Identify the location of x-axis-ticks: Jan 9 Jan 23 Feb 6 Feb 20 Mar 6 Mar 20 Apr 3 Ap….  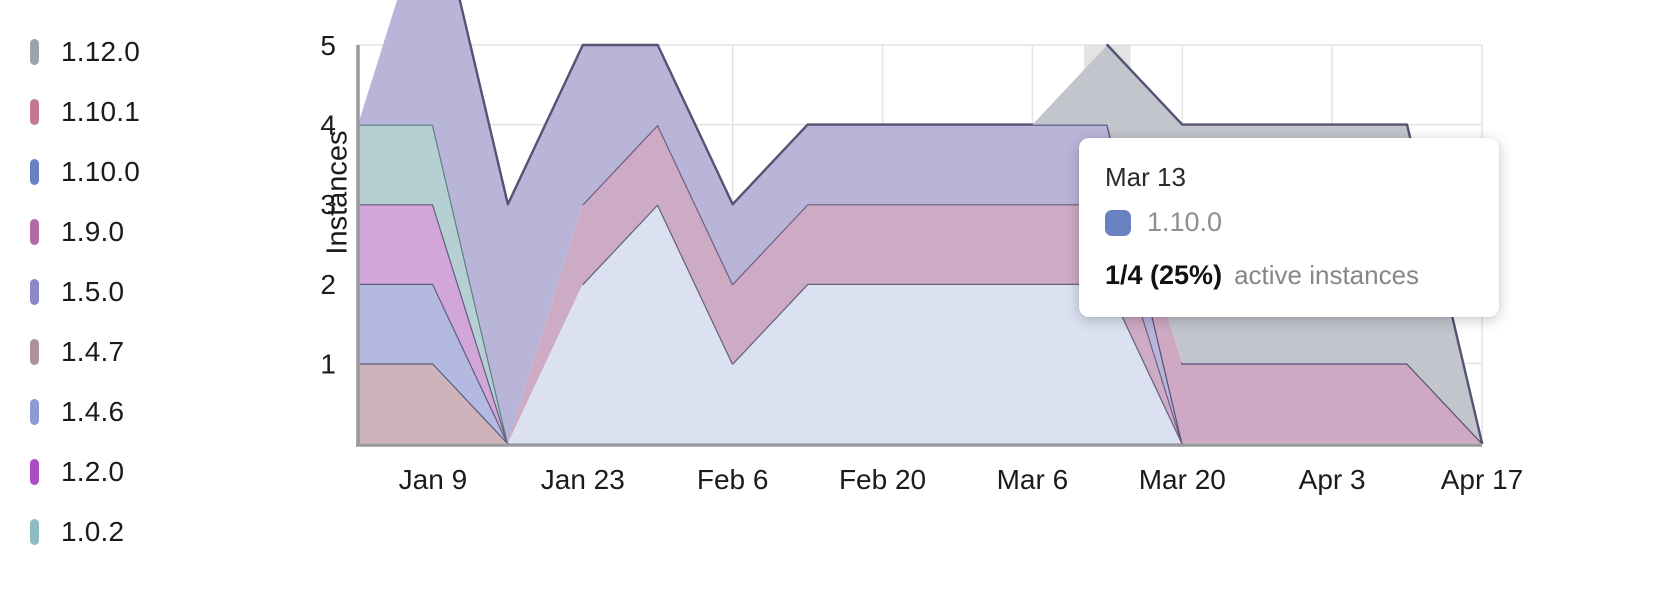
(961, 479).